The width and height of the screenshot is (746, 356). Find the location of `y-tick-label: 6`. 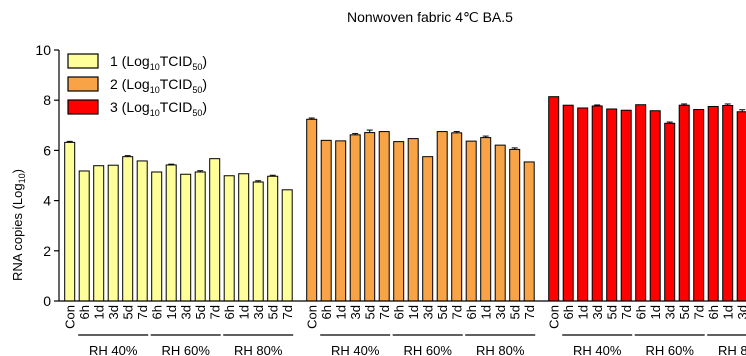

y-tick-label: 6 is located at coordinates (47, 150).